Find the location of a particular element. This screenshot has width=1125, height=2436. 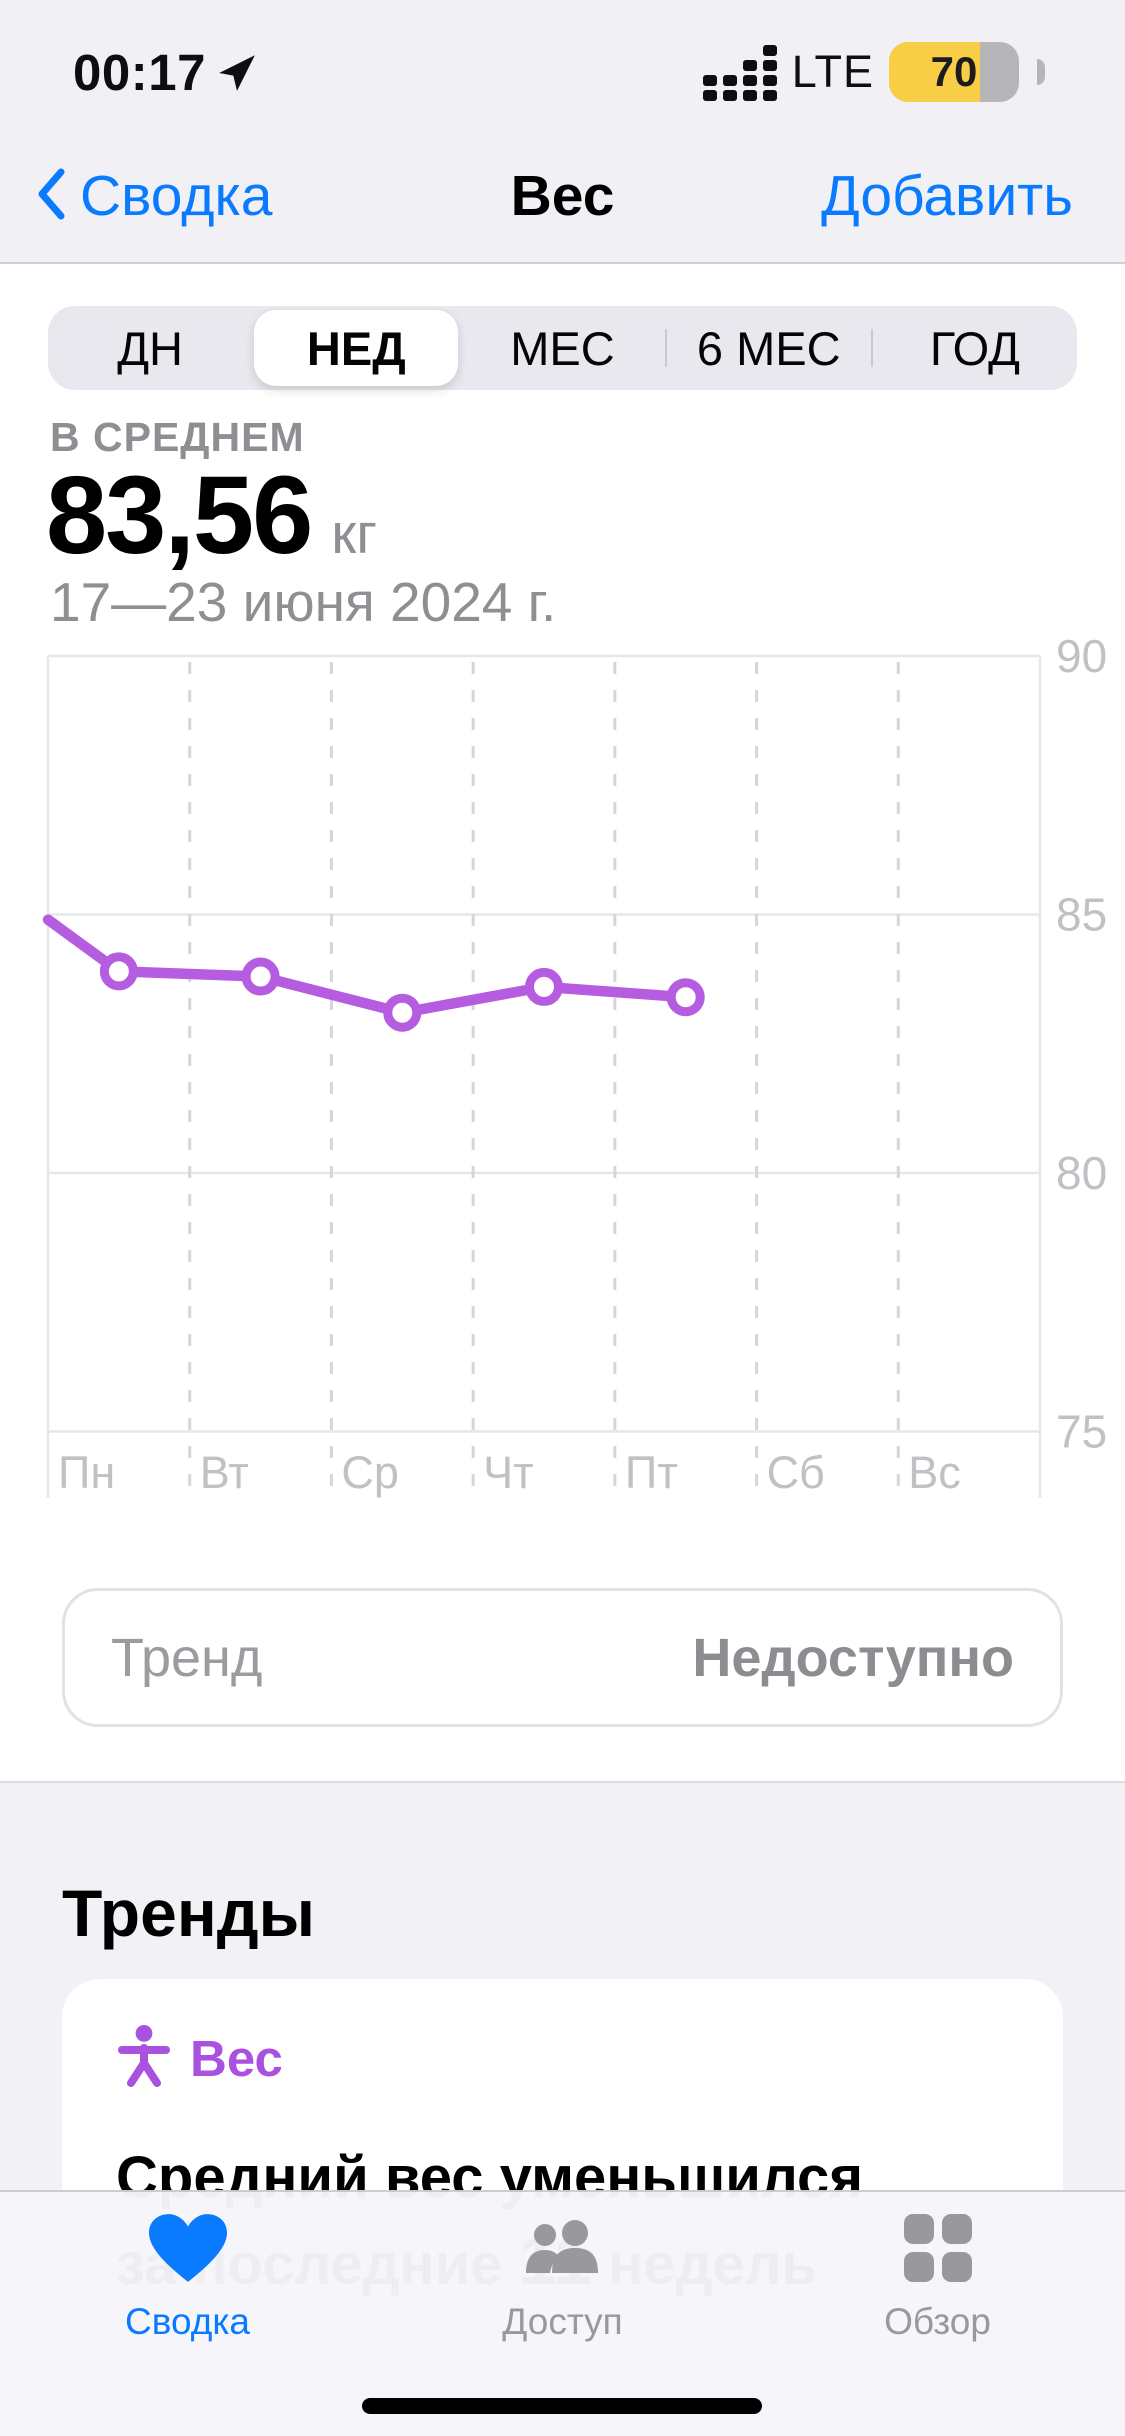

trends-card-category: Вес is located at coordinates (236, 2058).